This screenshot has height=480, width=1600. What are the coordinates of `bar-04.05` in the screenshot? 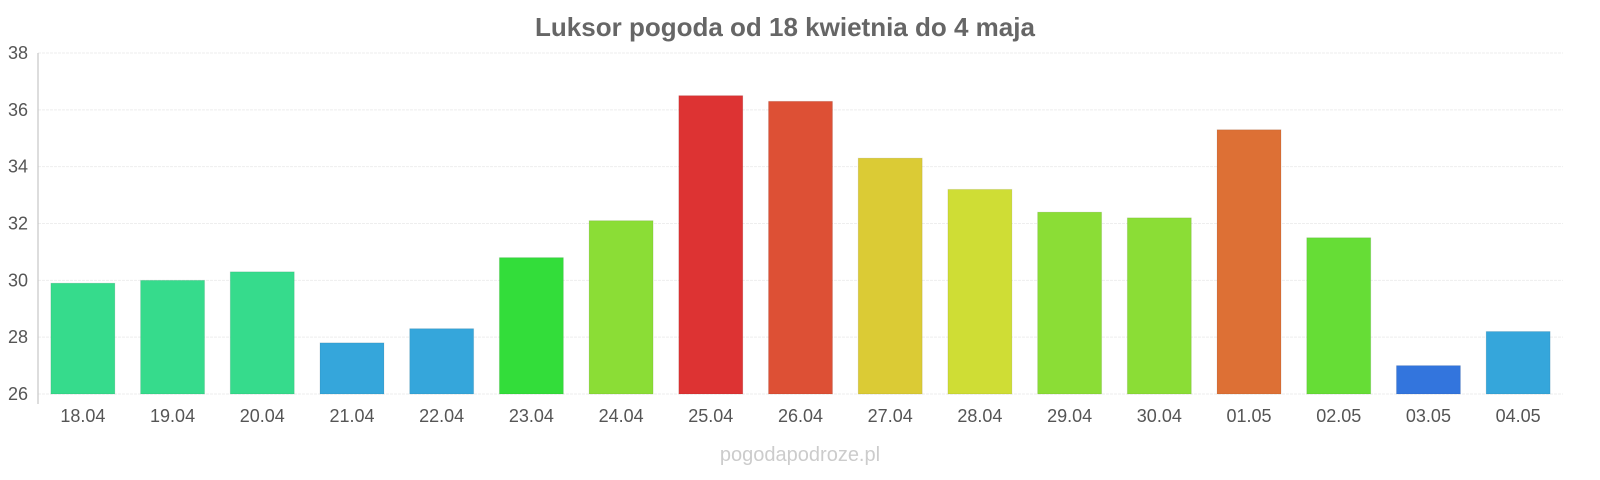 It's located at (1518, 362).